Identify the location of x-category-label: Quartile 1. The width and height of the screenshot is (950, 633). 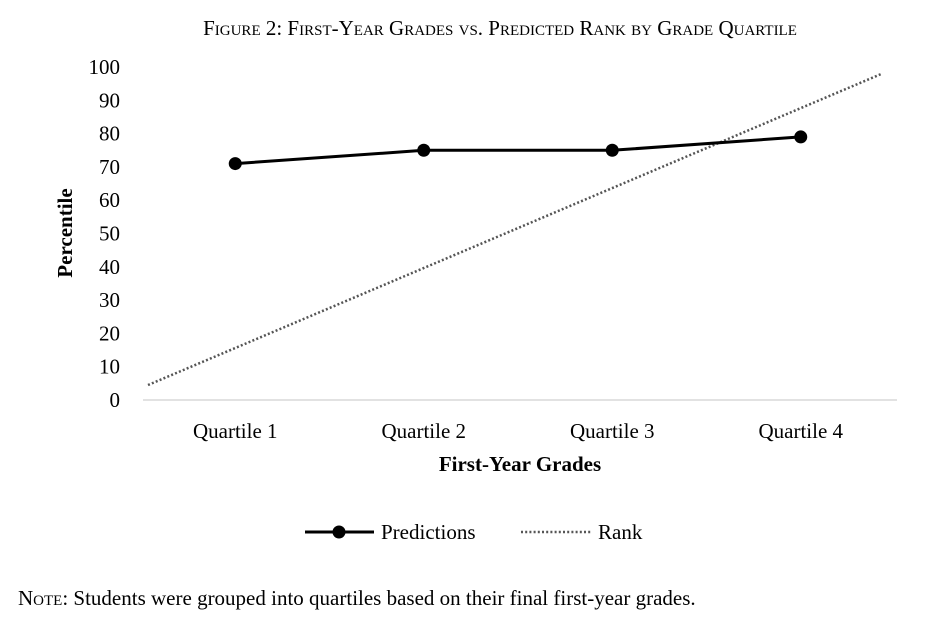
(235, 431).